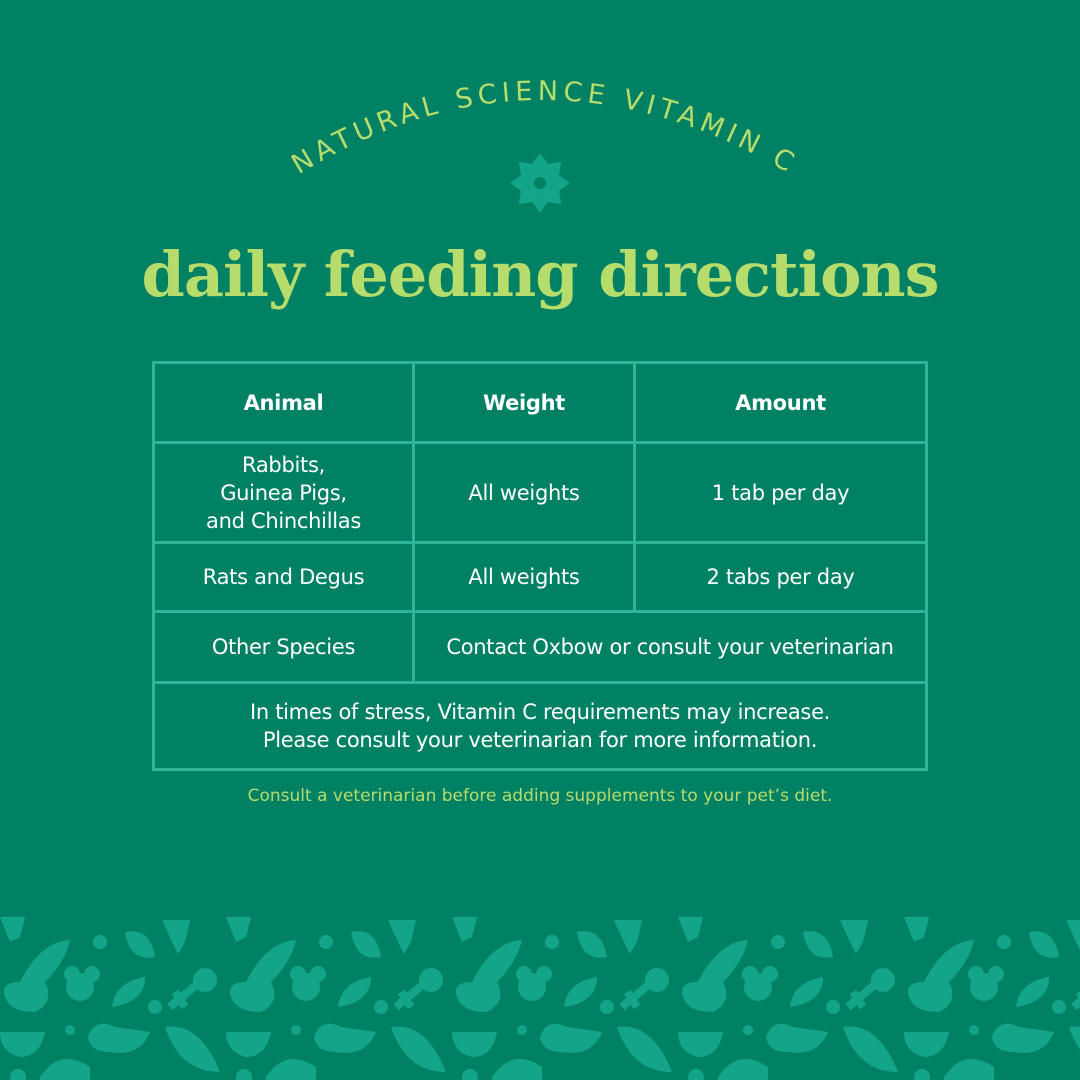  I want to click on flower-icon, so click(540, 183).